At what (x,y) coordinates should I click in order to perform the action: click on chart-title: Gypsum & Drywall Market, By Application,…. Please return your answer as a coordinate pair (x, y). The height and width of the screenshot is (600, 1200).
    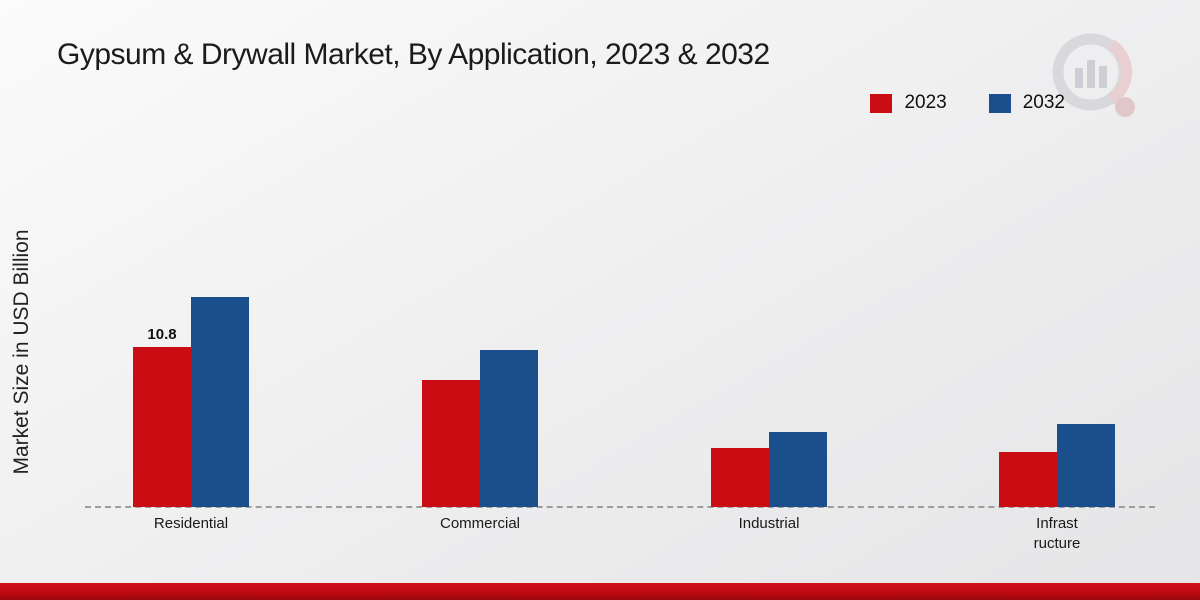
    Looking at the image, I should click on (413, 54).